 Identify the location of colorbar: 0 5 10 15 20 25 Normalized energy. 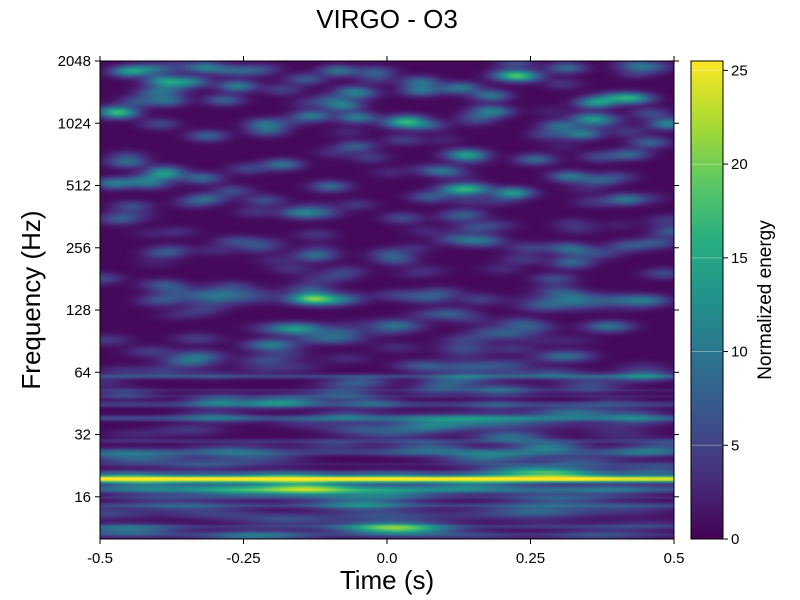
(733, 304).